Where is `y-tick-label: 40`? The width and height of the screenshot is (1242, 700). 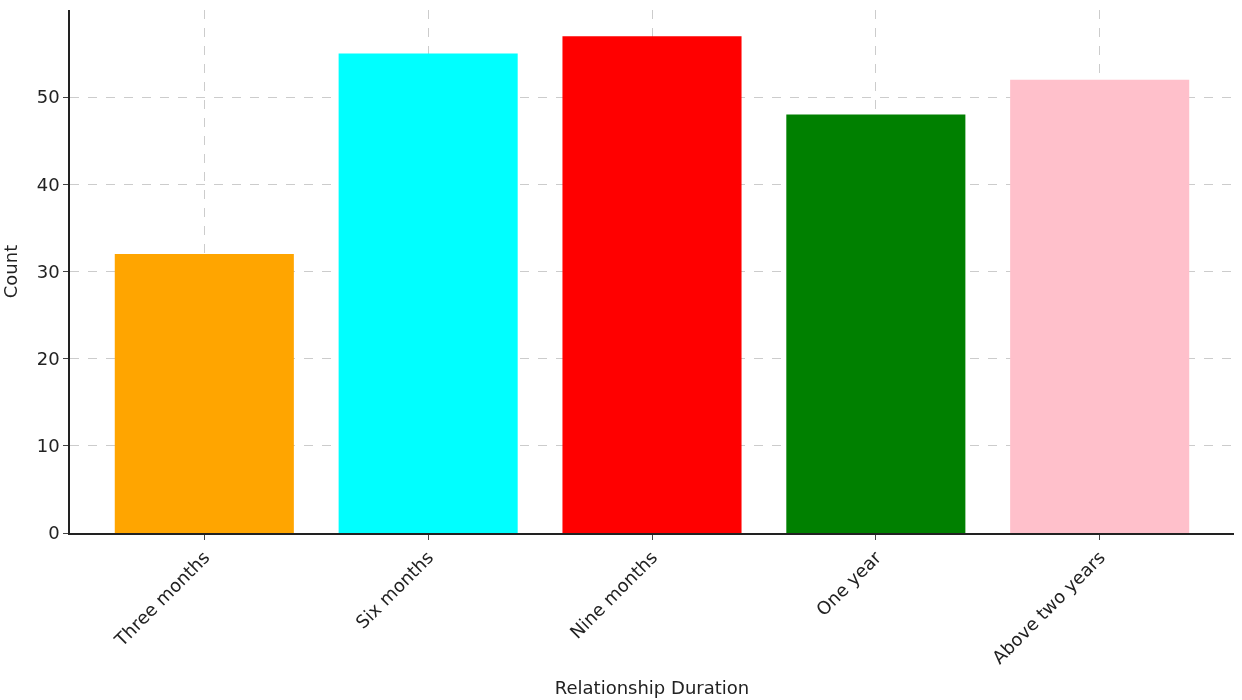
y-tick-label: 40 is located at coordinates (48, 184).